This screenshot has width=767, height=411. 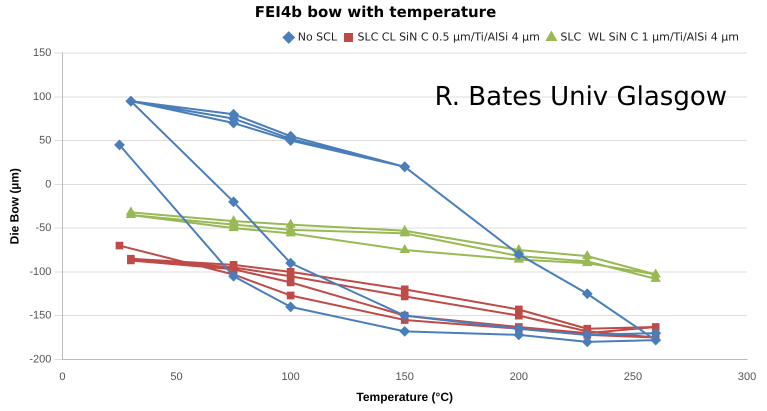 What do you see at coordinates (44, 228) in the screenshot?
I see `y-tick-label: -50` at bounding box center [44, 228].